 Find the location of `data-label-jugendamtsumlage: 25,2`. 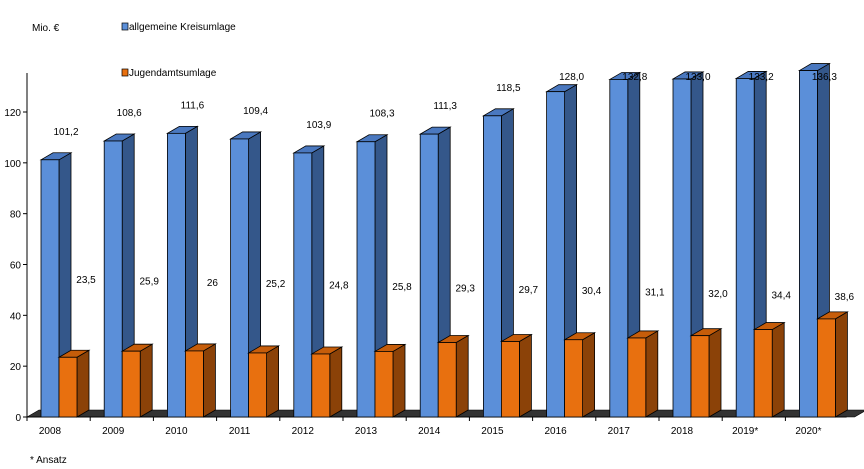

data-label-jugendamtsumlage: 25,2 is located at coordinates (276, 284).